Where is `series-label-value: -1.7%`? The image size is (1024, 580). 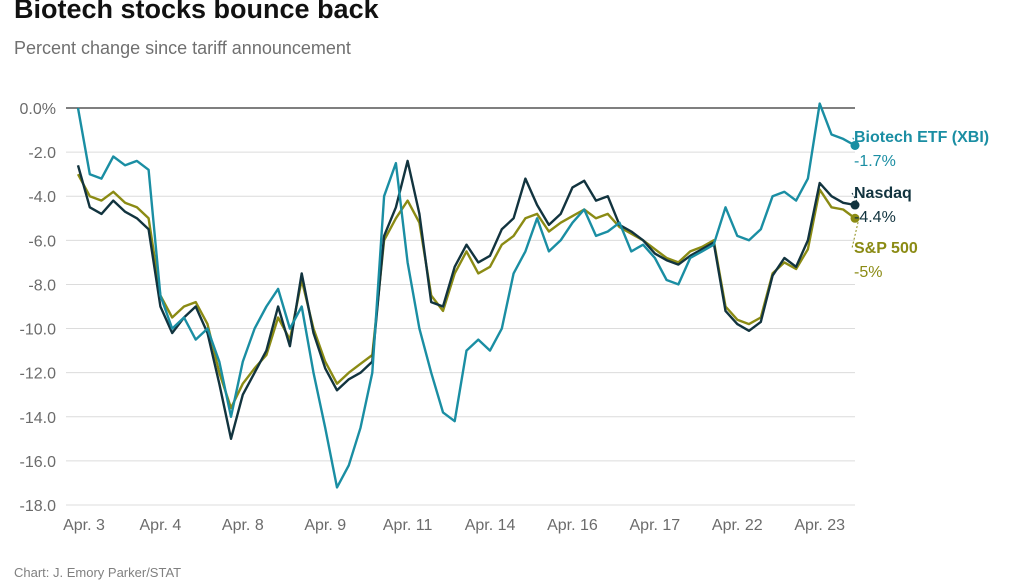 series-label-value: -1.7% is located at coordinates (875, 161).